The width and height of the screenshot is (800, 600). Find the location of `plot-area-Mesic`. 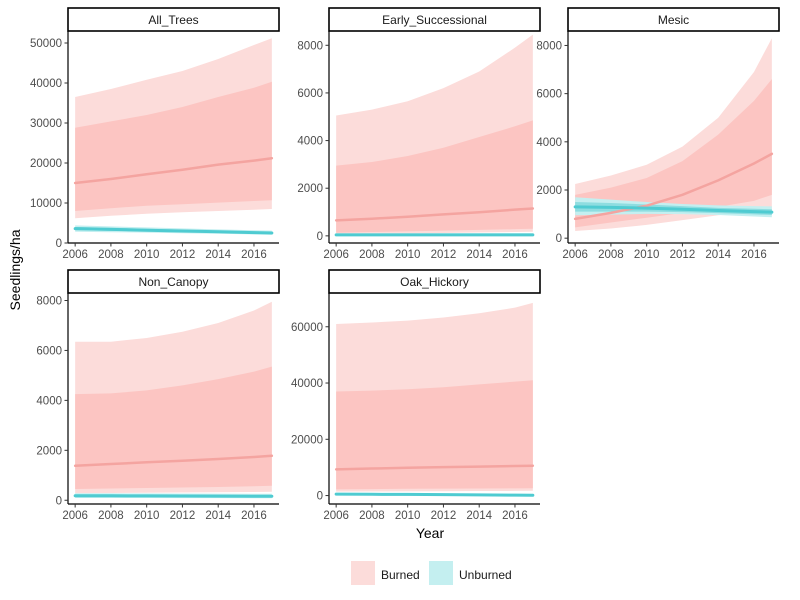

plot-area-Mesic is located at coordinates (673, 134).